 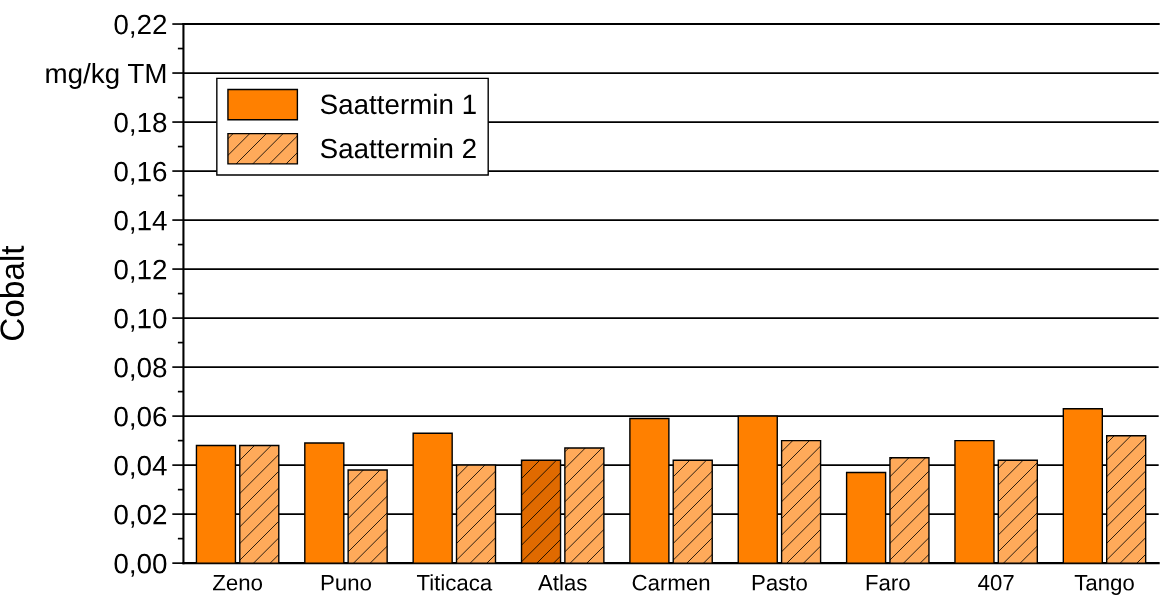 What do you see at coordinates (106, 75) in the screenshot?
I see `y-tick-label: mg/kg TM` at bounding box center [106, 75].